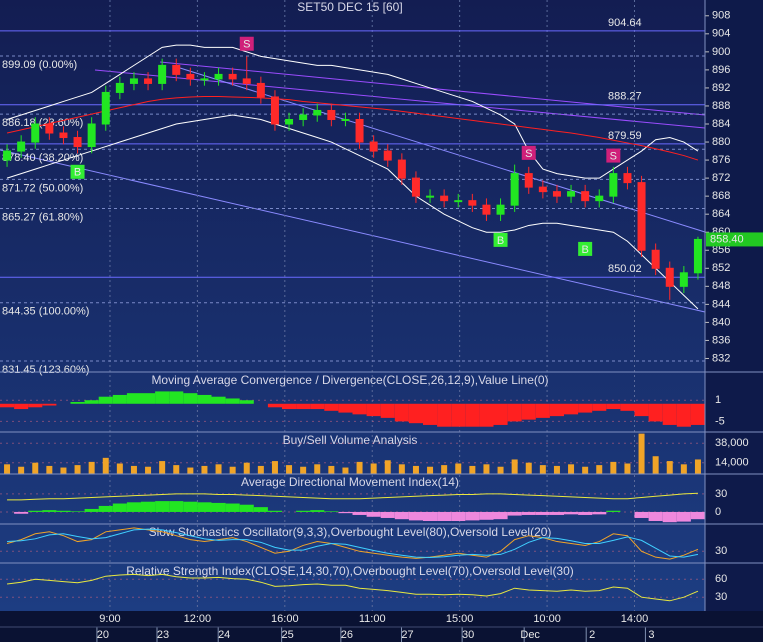 Image resolution: width=763 pixels, height=642 pixels. What do you see at coordinates (721, 268) in the screenshot?
I see `y-tick-label: 852` at bounding box center [721, 268].